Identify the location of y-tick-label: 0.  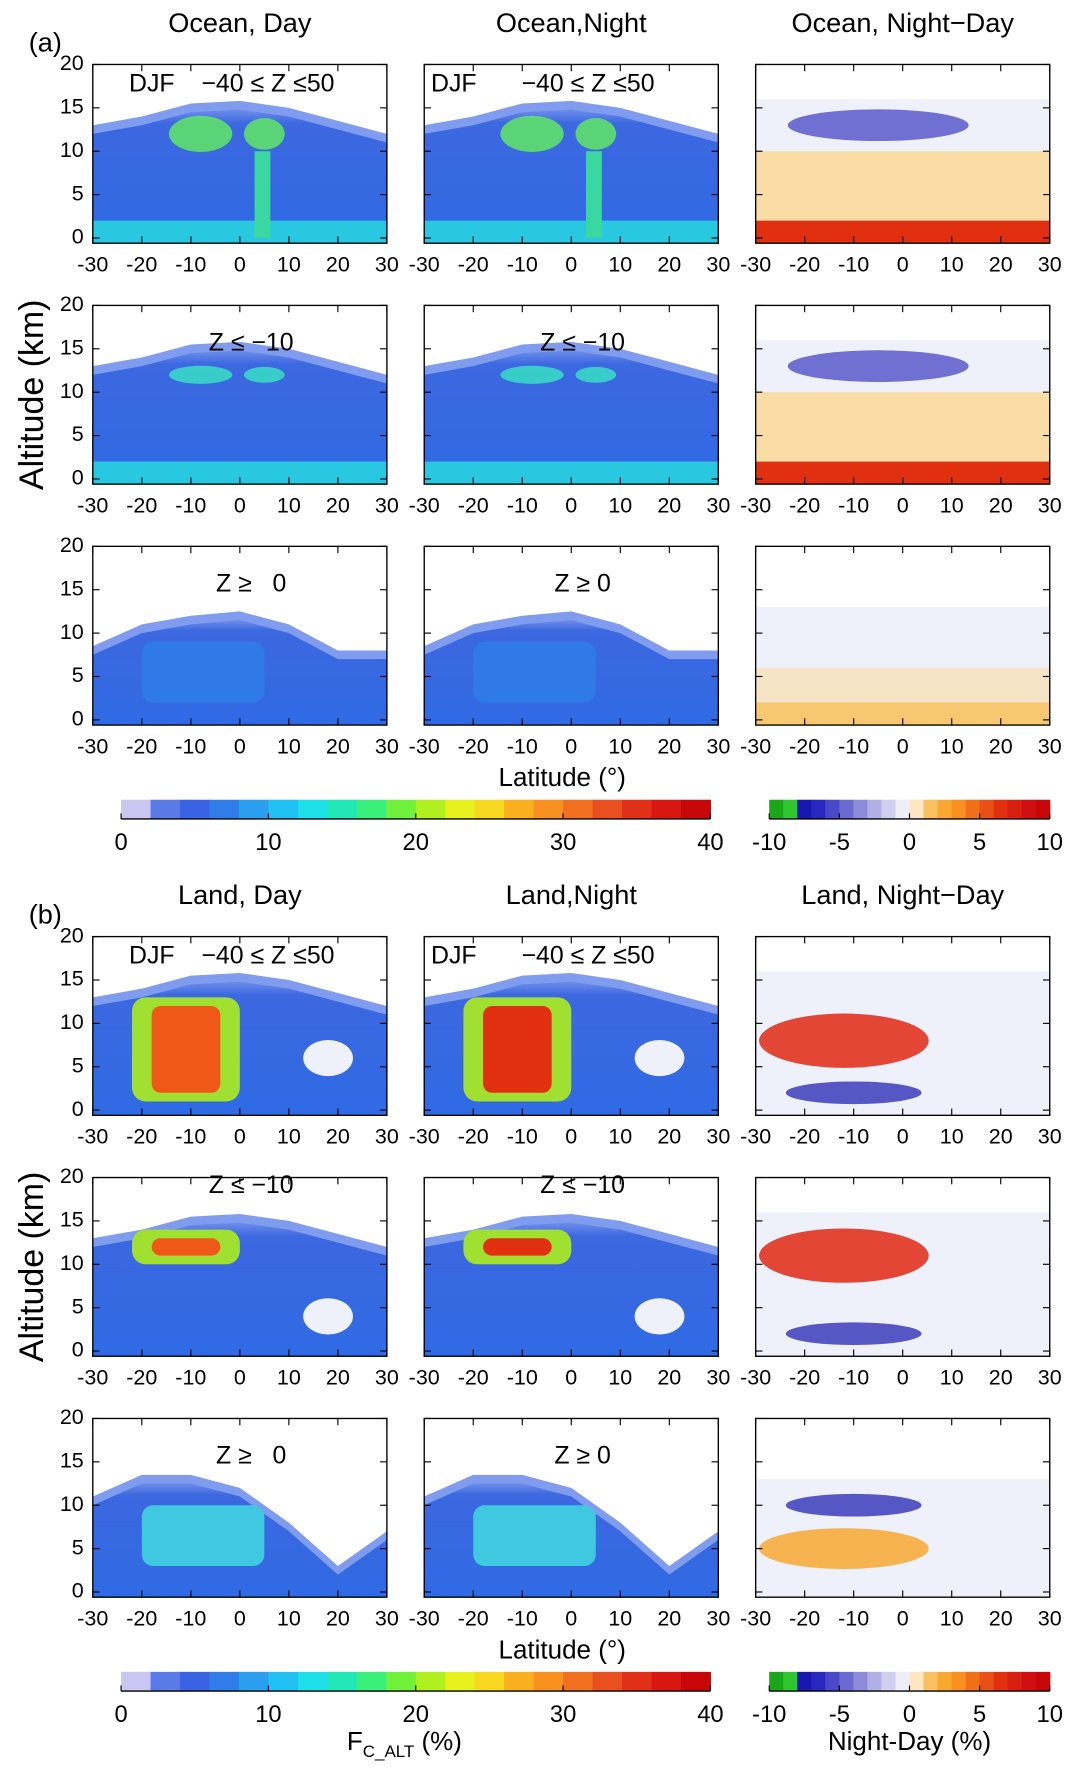
(78, 719).